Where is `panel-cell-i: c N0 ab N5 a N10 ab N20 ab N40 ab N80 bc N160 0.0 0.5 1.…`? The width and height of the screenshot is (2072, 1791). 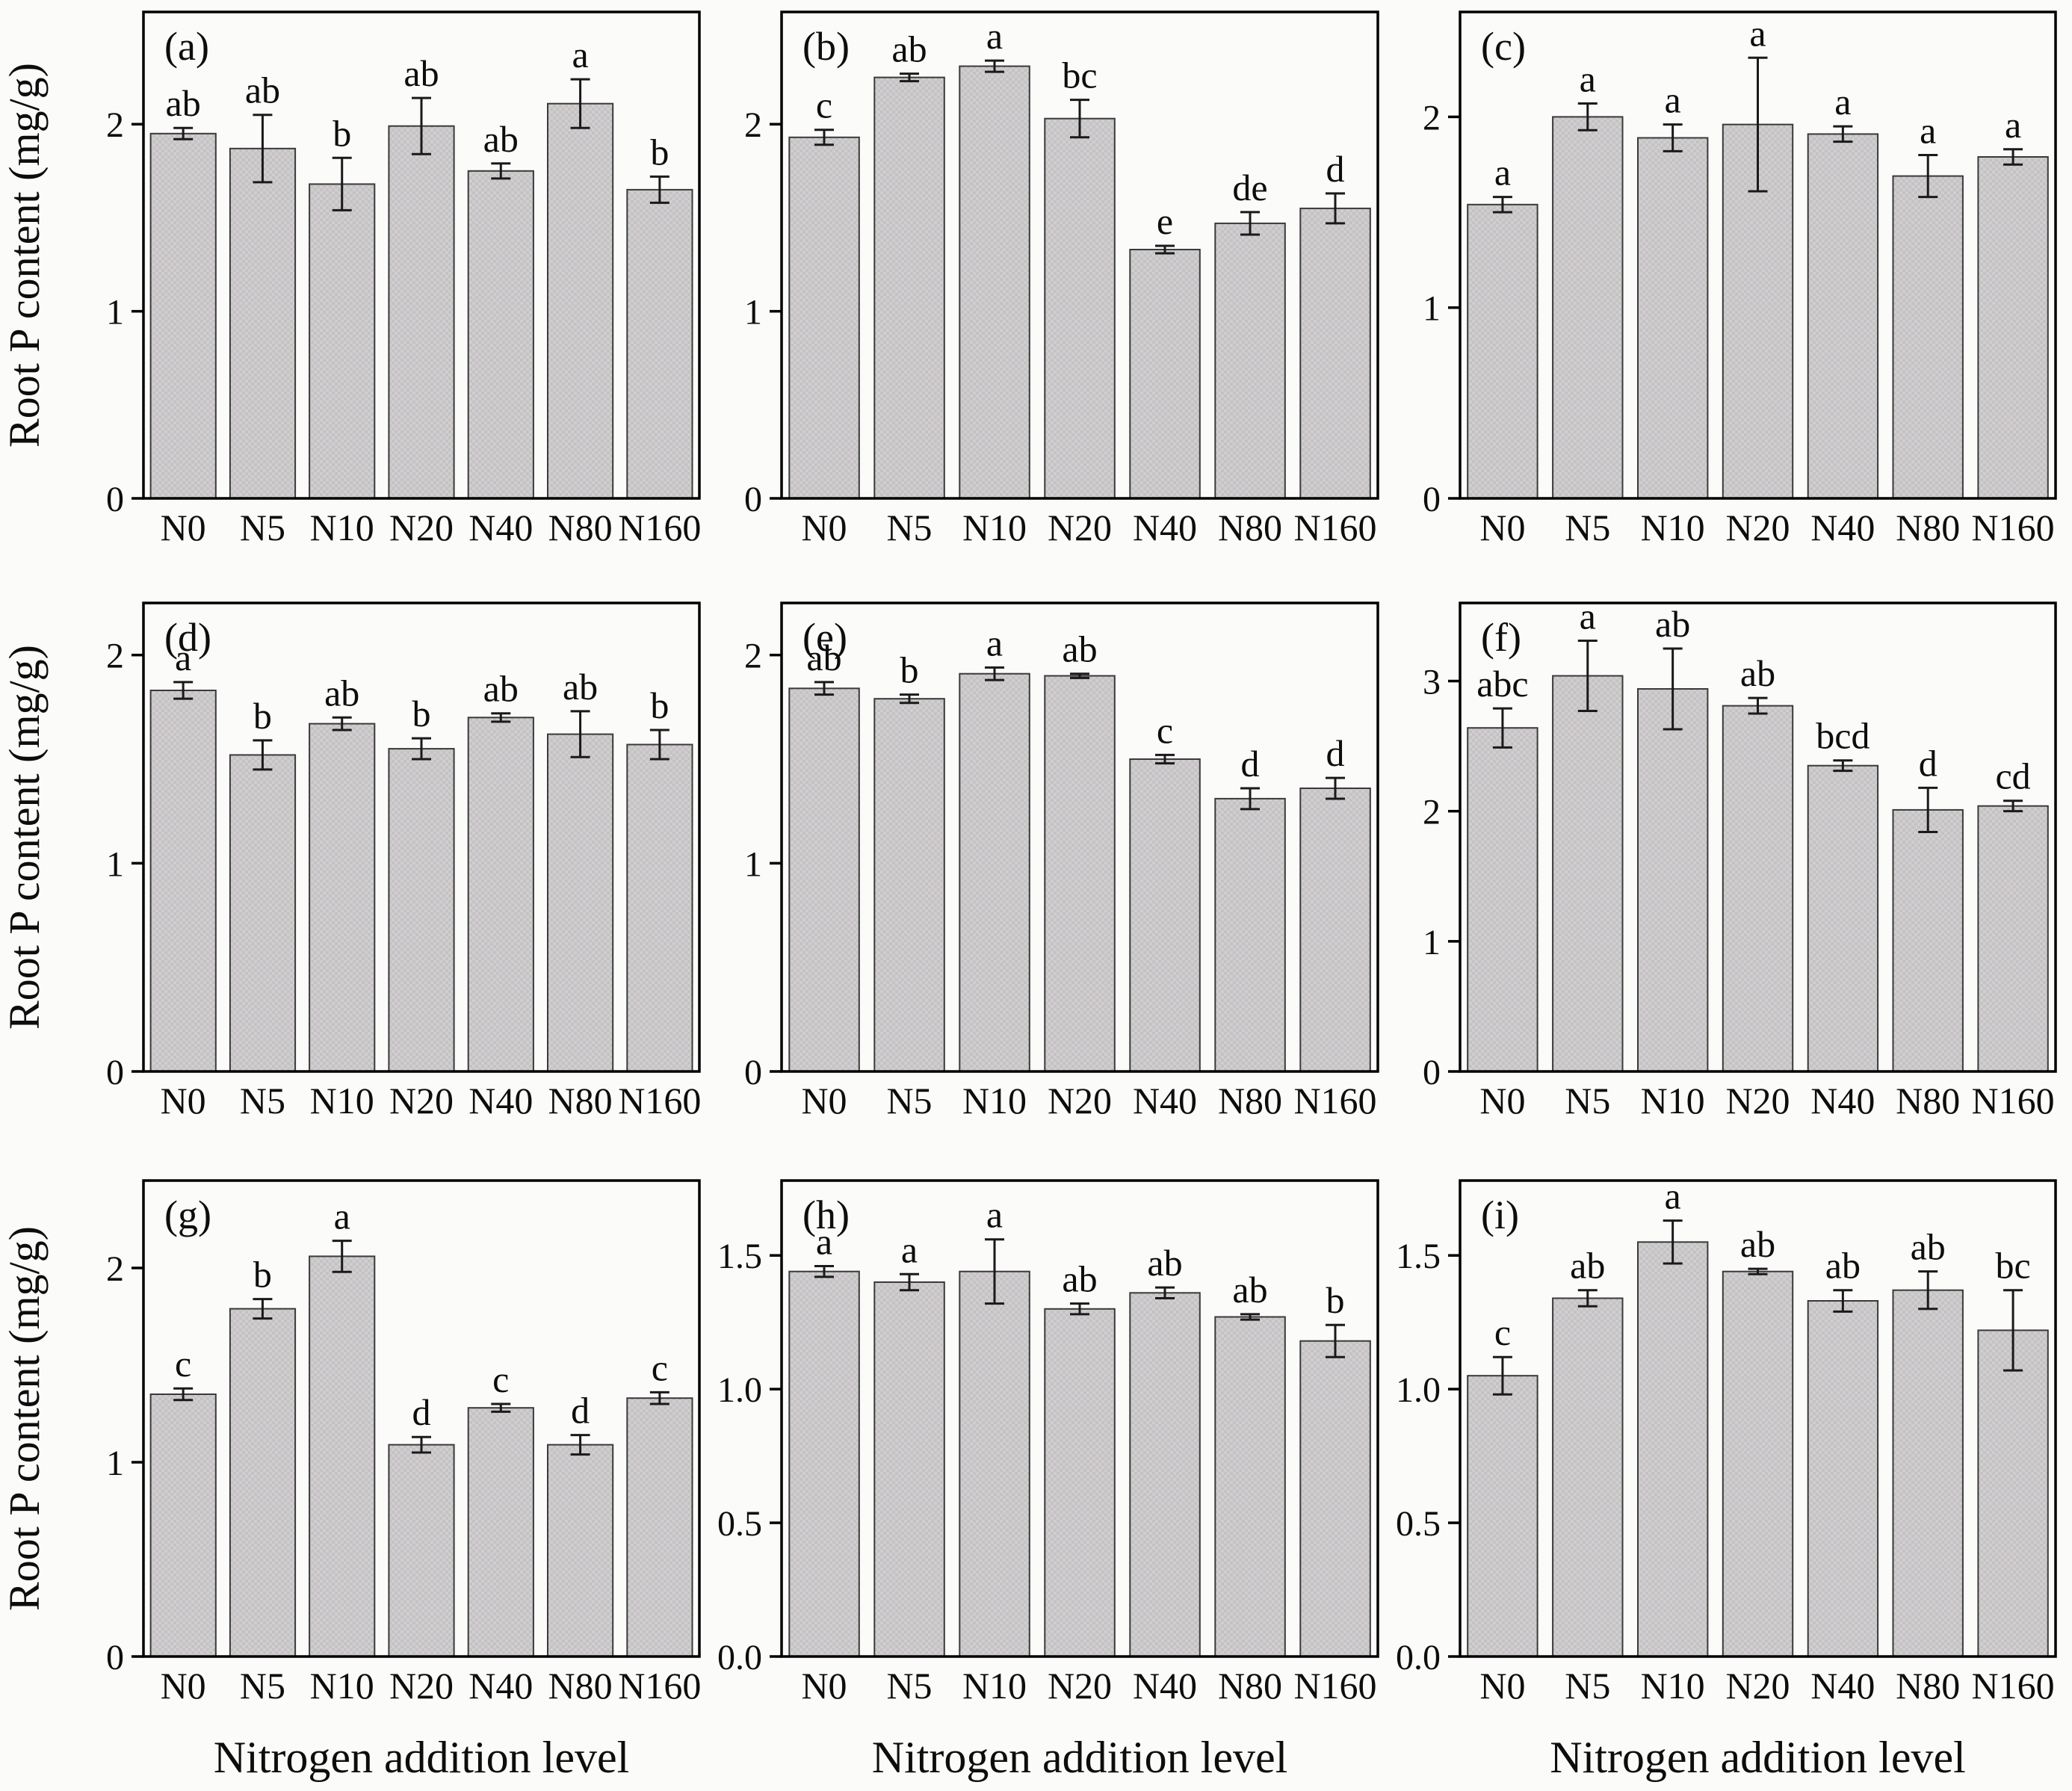 panel-cell-i: c N0 ab N5 a N10 ab N20 ab N40 ab N80 bc N160 0.0 0.5 1.… is located at coordinates (1733, 1465).